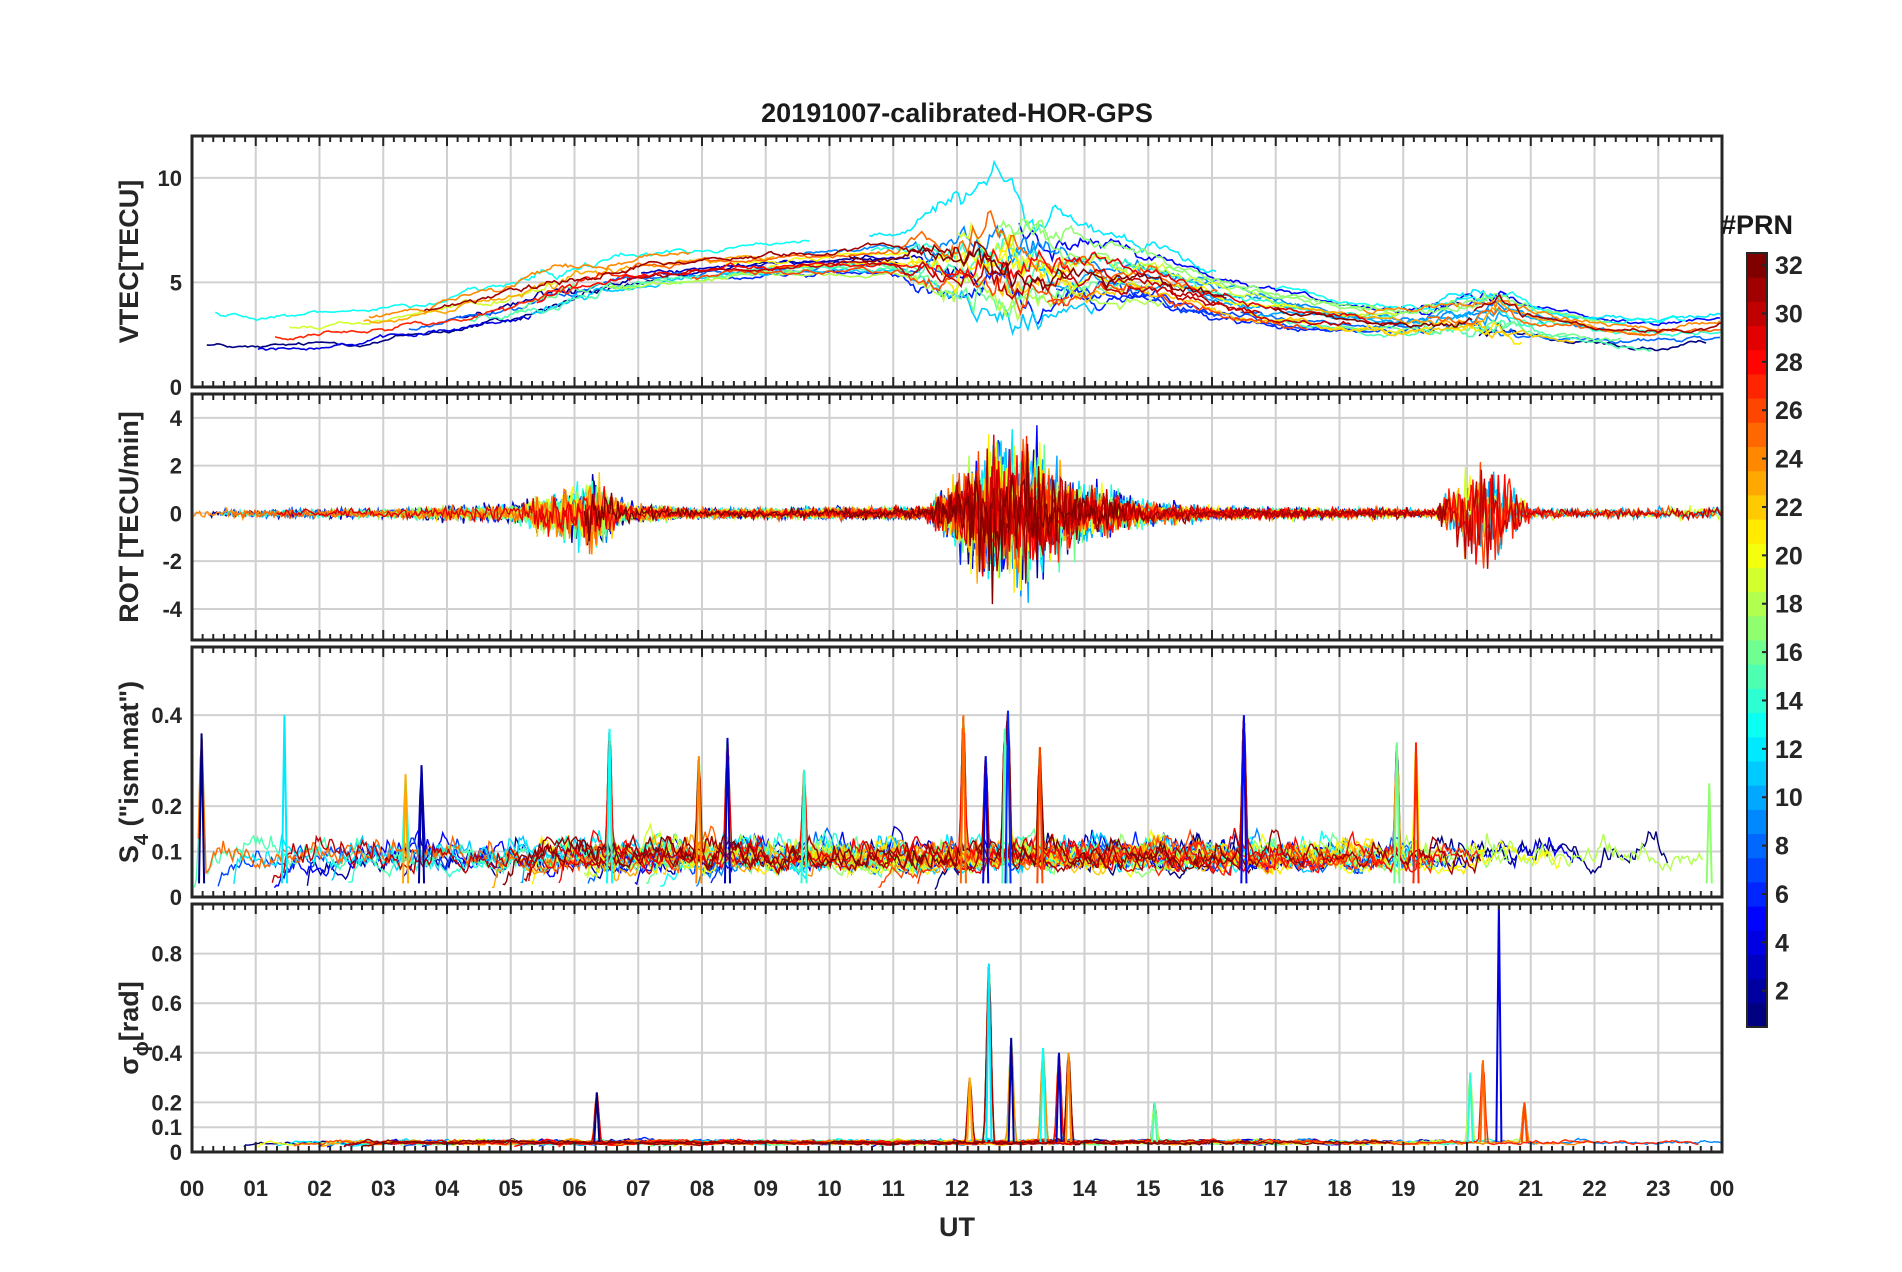 The height and width of the screenshot is (1272, 1902). Describe the element at coordinates (192, 1188) in the screenshot. I see `x-tick-label: 00` at that location.